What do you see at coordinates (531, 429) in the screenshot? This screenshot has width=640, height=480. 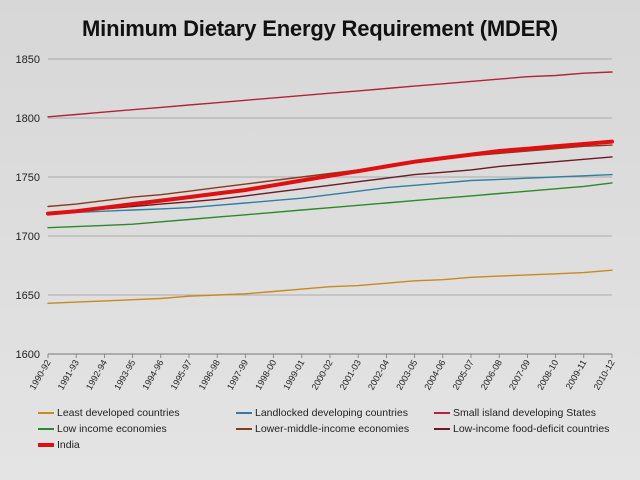 I see `legend-label: Low-income food-deficit countries` at bounding box center [531, 429].